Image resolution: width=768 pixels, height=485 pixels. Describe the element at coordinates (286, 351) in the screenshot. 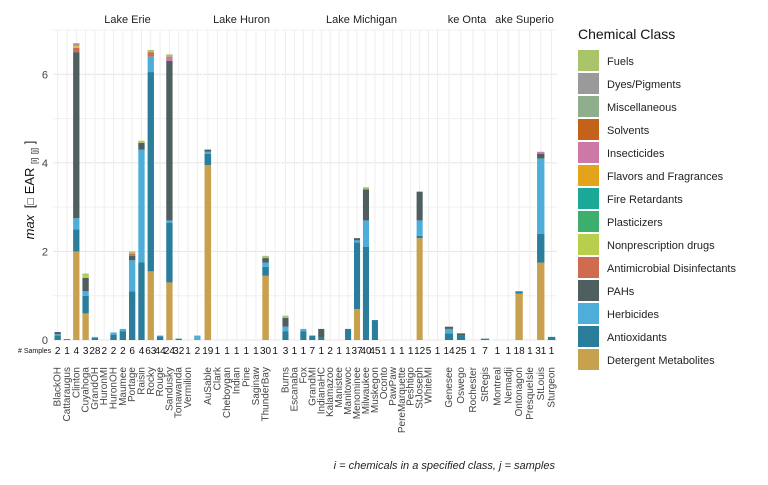

I see `sample-count: 3` at that location.